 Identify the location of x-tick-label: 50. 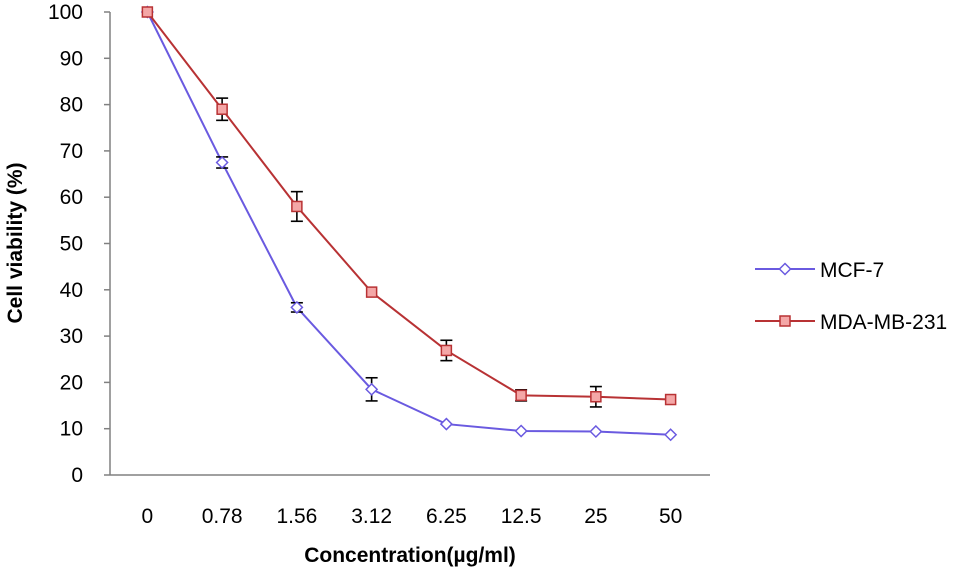
(670, 516).